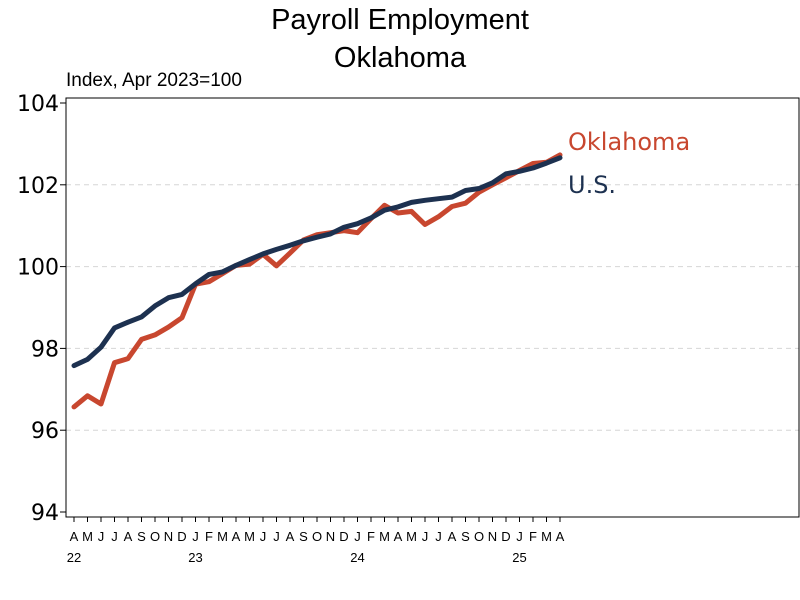  Describe the element at coordinates (45, 431) in the screenshot. I see `y-tick-label: 96` at that location.